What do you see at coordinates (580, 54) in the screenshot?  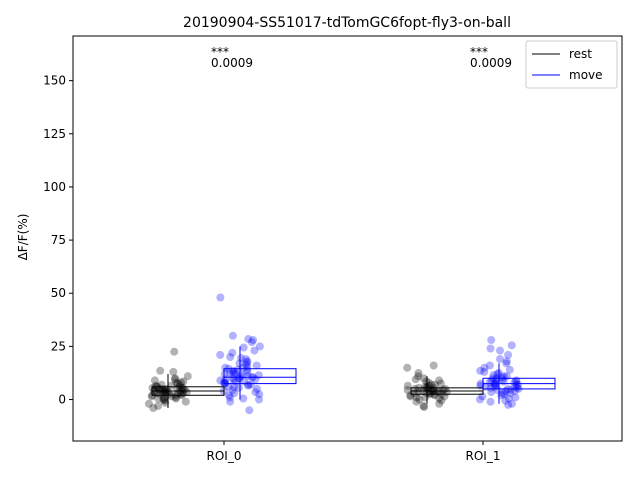 I see `legend-label-rest: rest` at bounding box center [580, 54].